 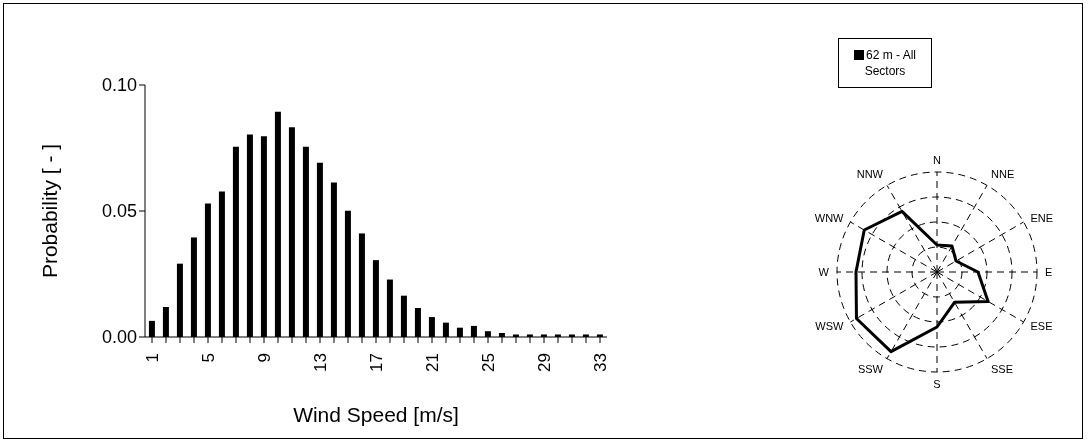 What do you see at coordinates (1042, 217) in the screenshot?
I see `spoke-label: ENE` at bounding box center [1042, 217].